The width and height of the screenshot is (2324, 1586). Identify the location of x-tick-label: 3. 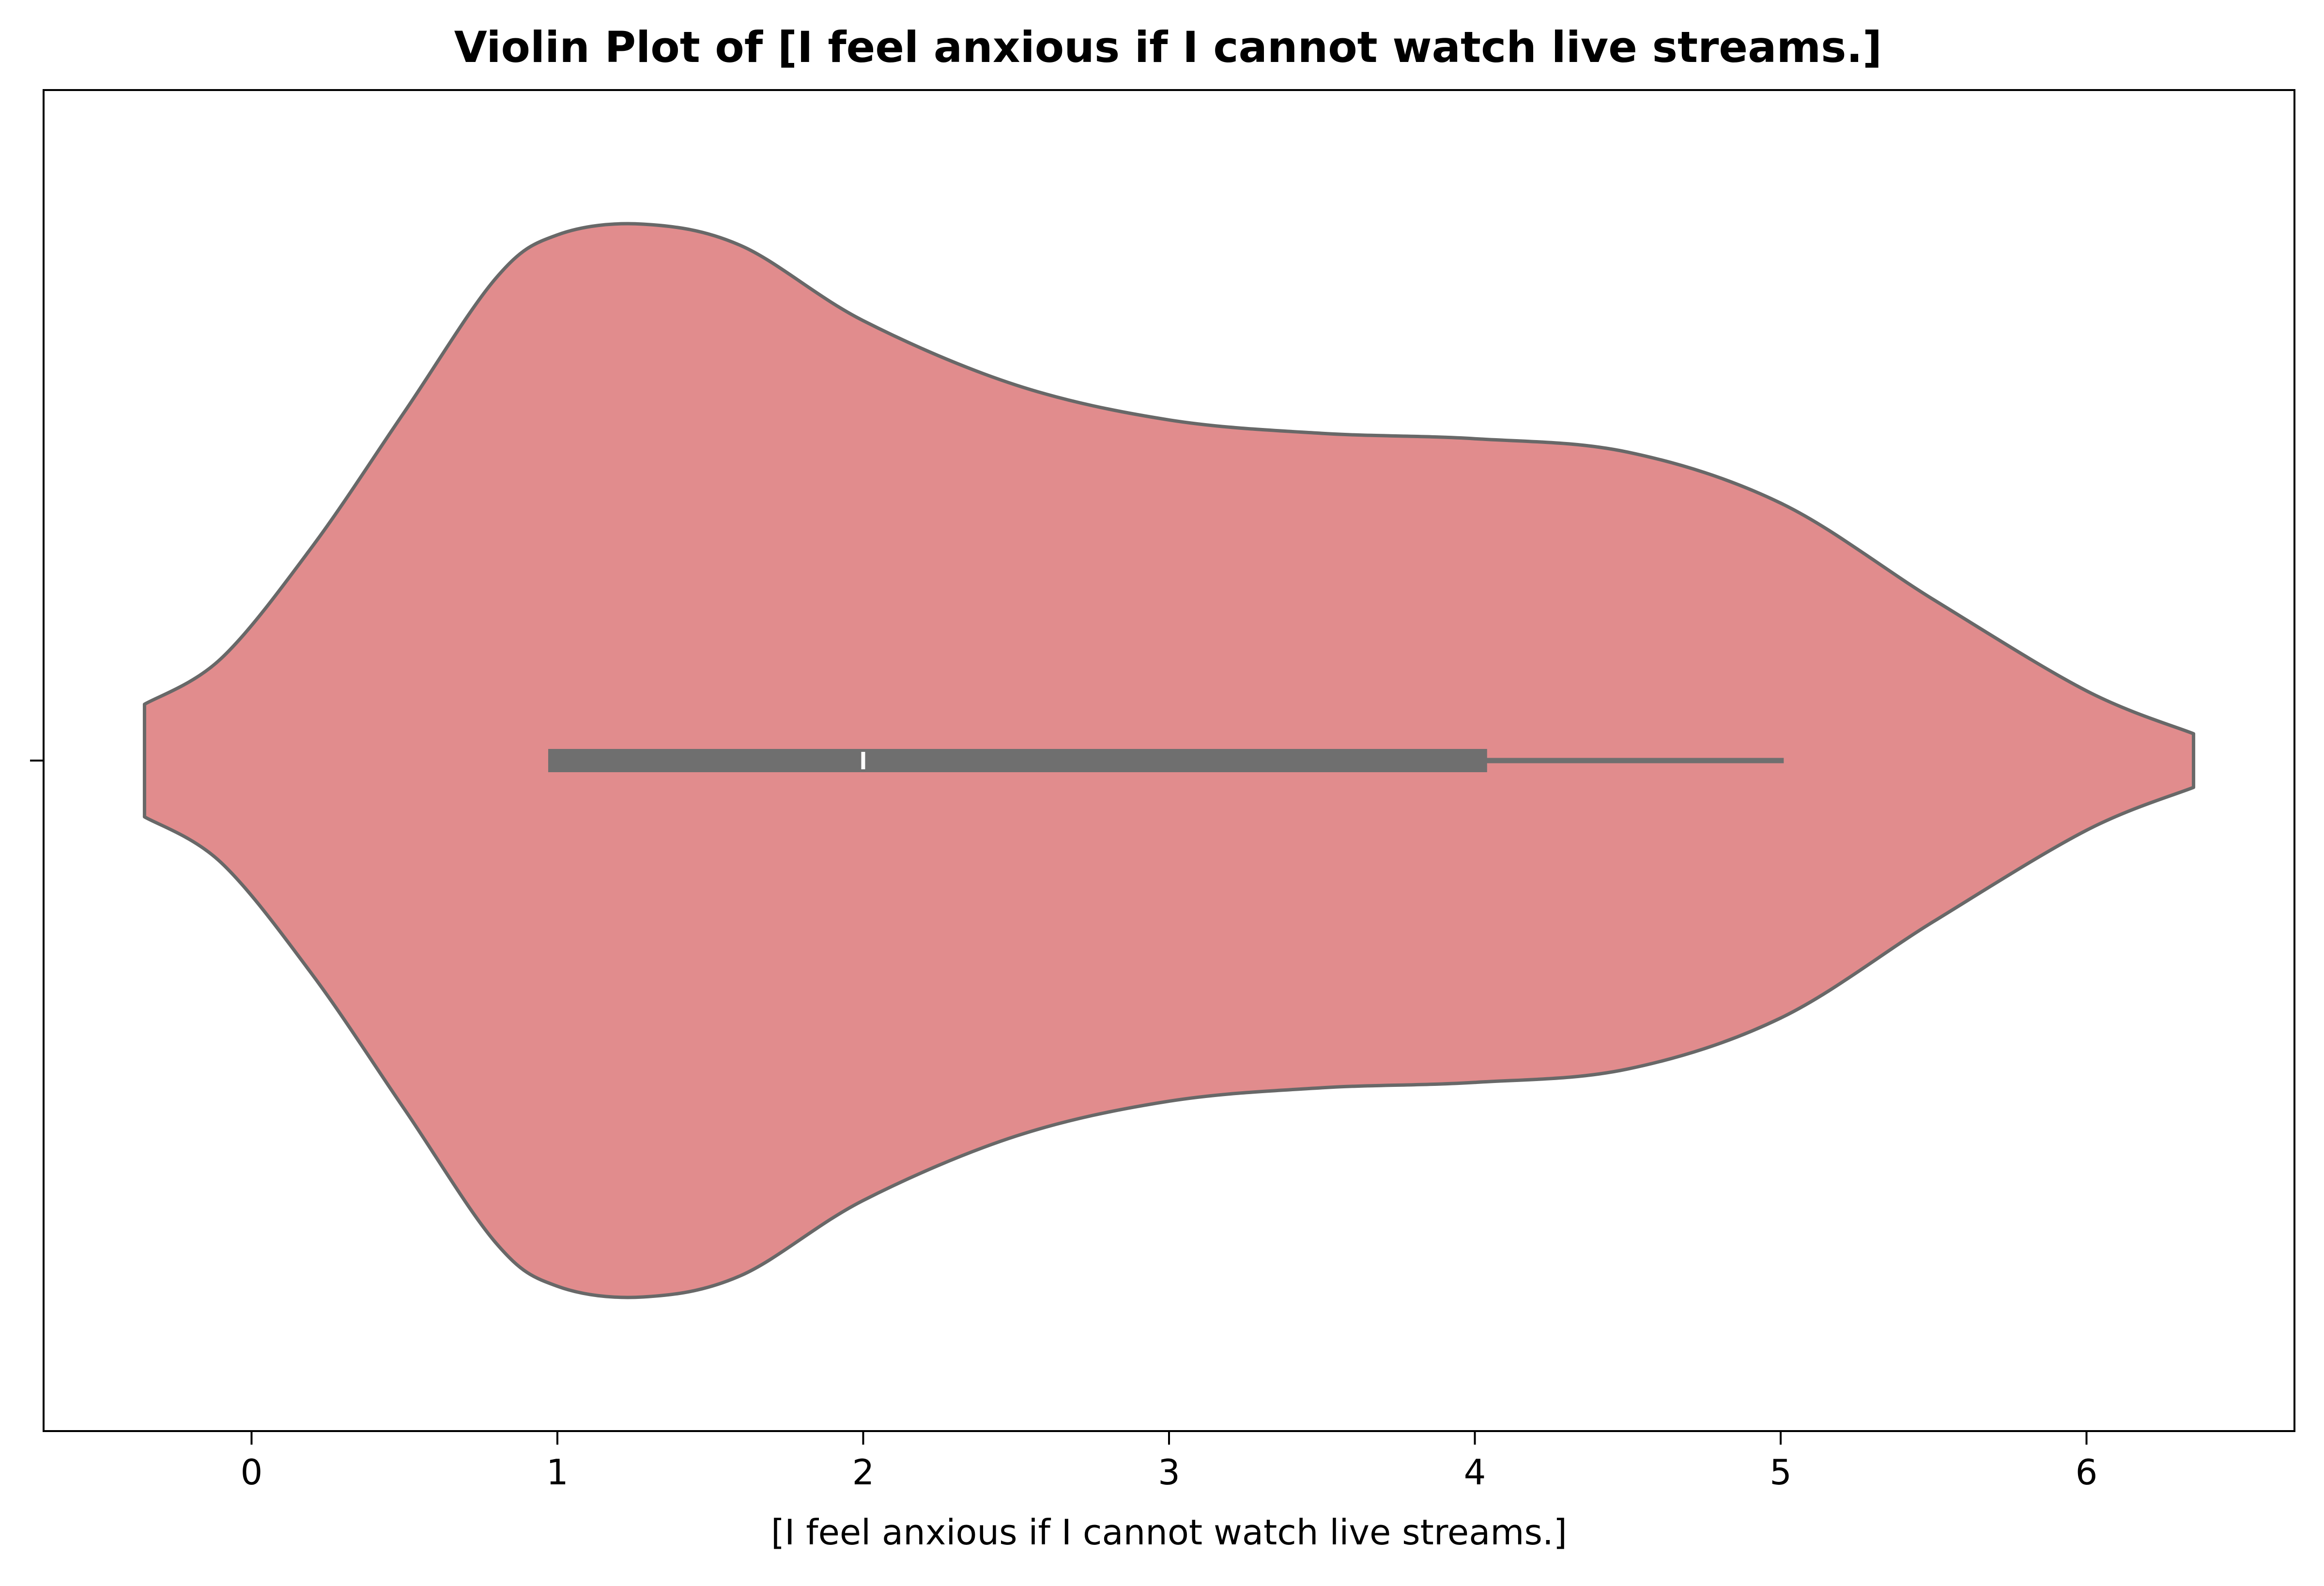
(1169, 1473).